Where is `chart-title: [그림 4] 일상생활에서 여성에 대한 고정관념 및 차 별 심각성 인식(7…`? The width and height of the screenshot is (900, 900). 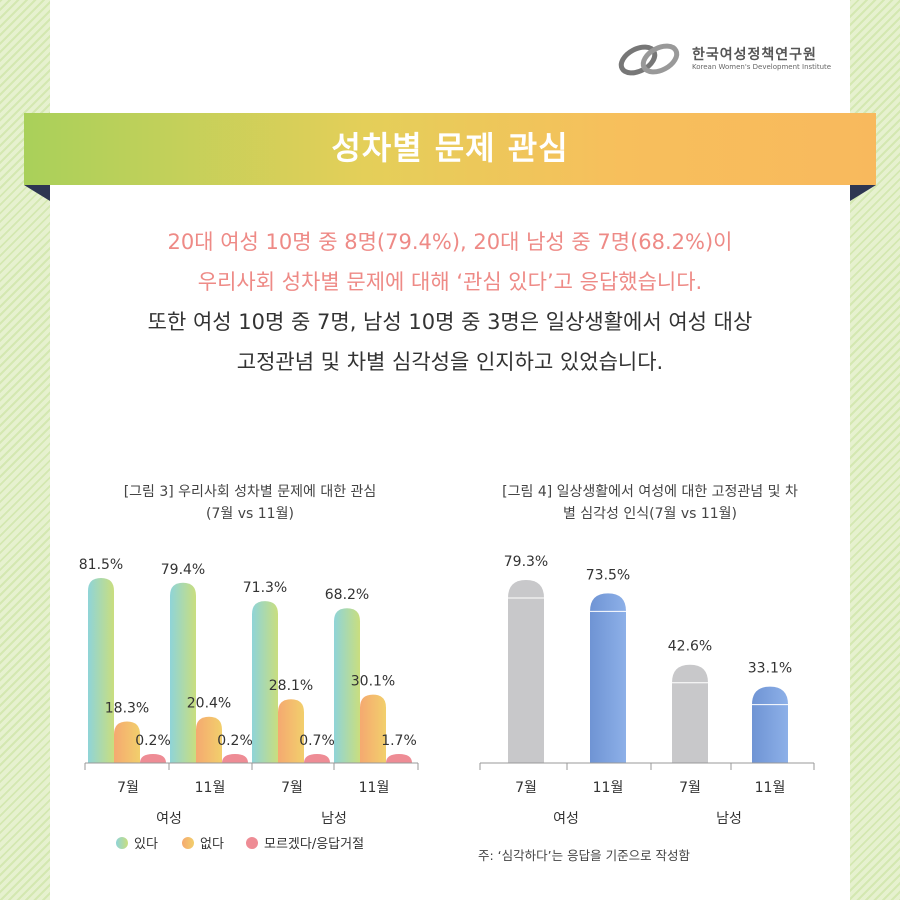 chart-title: [그림 4] 일상생활에서 여성에 대한 고정관념 및 차 별 심각성 인식(7… is located at coordinates (650, 503).